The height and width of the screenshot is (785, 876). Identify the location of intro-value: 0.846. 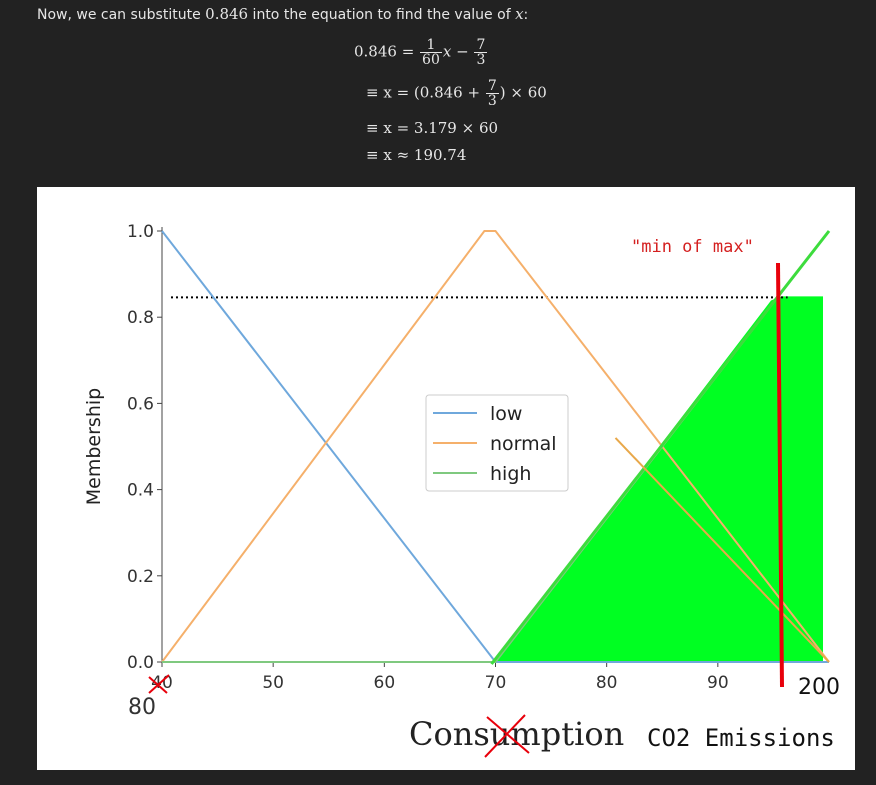
(227, 14).